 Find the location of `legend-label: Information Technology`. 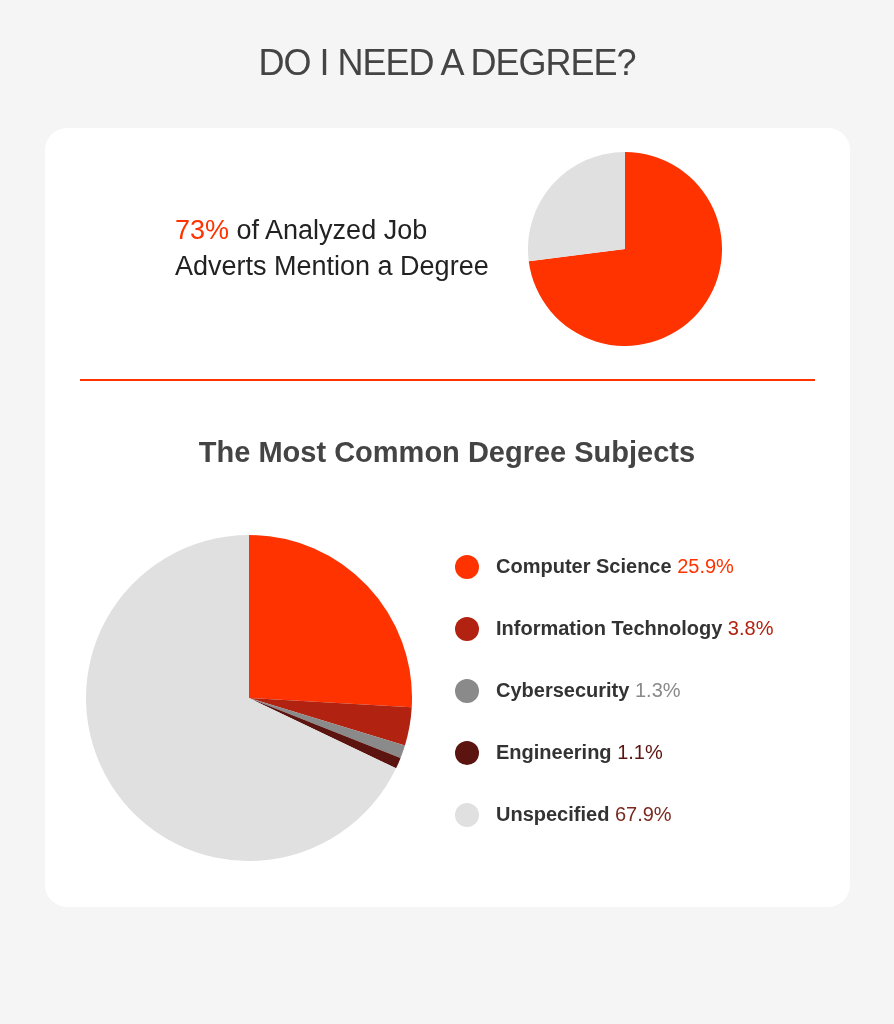

legend-label: Information Technology is located at coordinates (609, 628).